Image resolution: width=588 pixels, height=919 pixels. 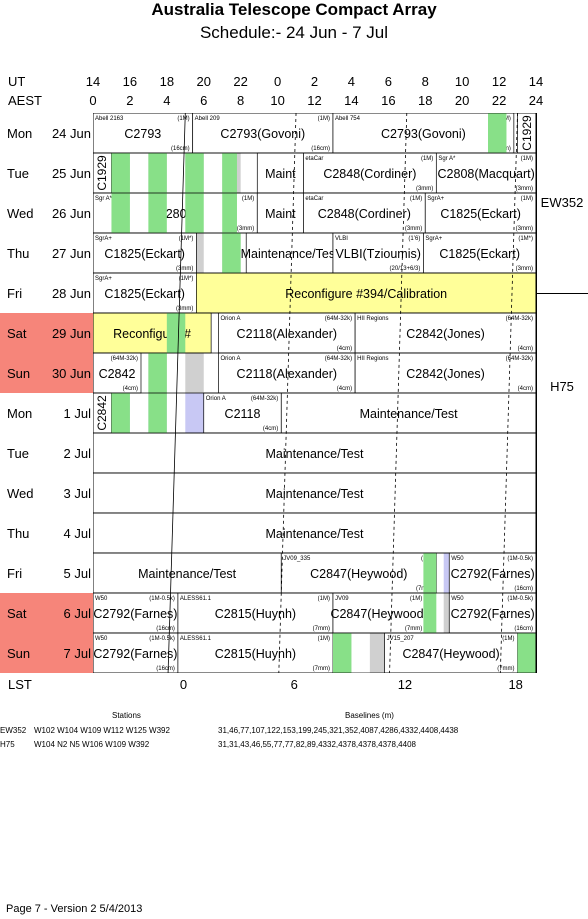 What do you see at coordinates (208, 119) in the screenshot?
I see `block-target: Abell 209` at bounding box center [208, 119].